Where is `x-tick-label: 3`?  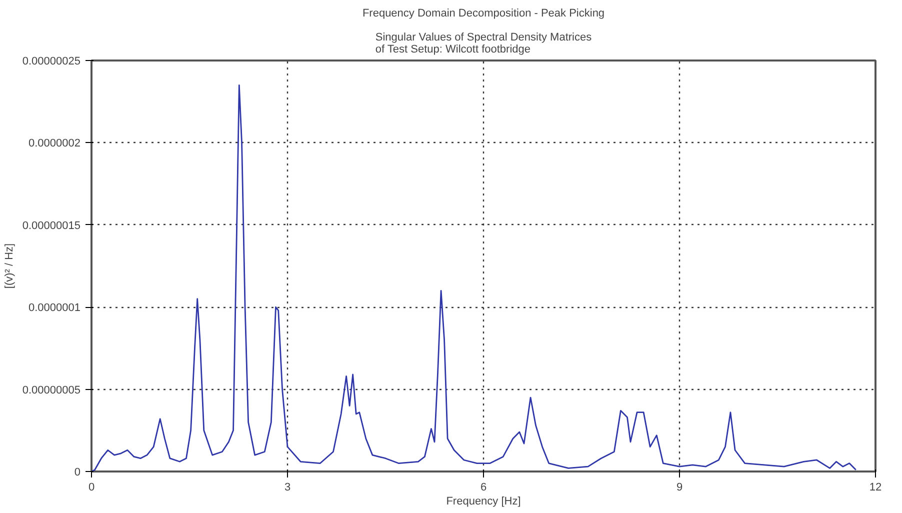 x-tick-label: 3 is located at coordinates (287, 488).